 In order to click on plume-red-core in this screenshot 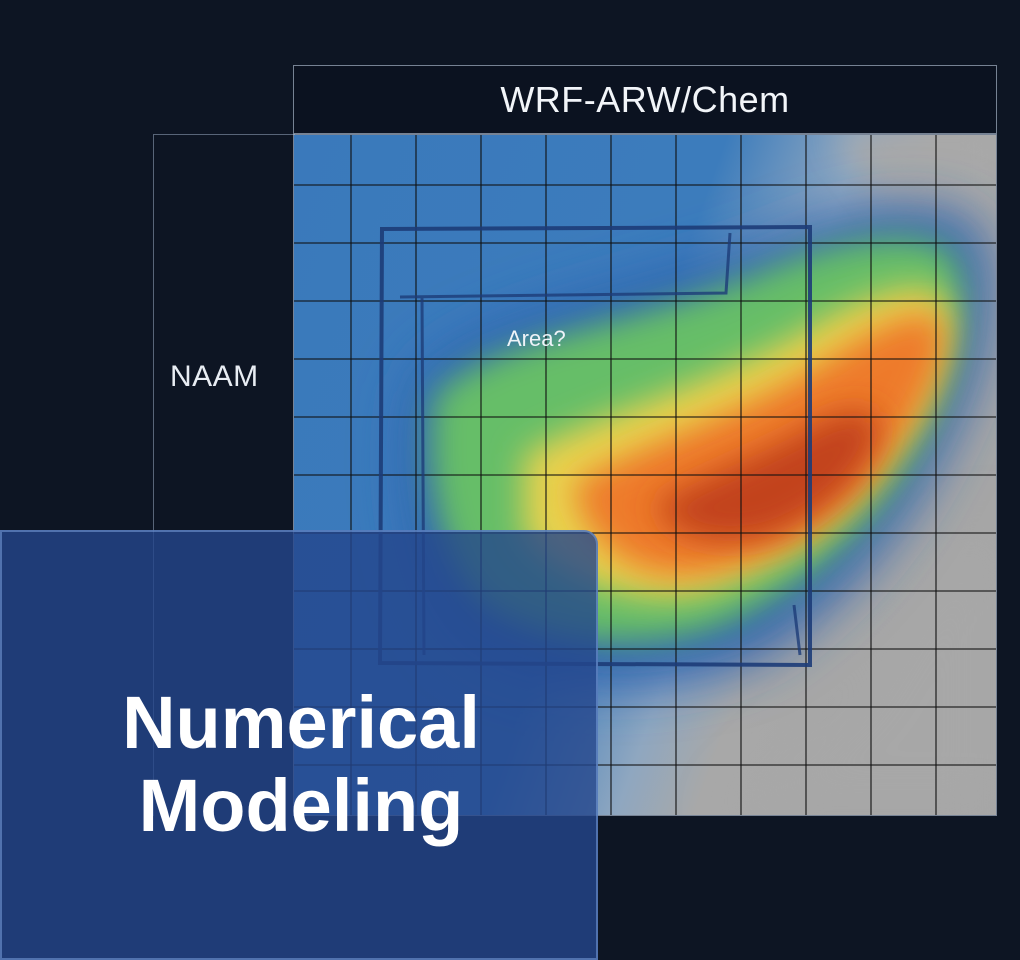, I will do `click(767, 476)`.